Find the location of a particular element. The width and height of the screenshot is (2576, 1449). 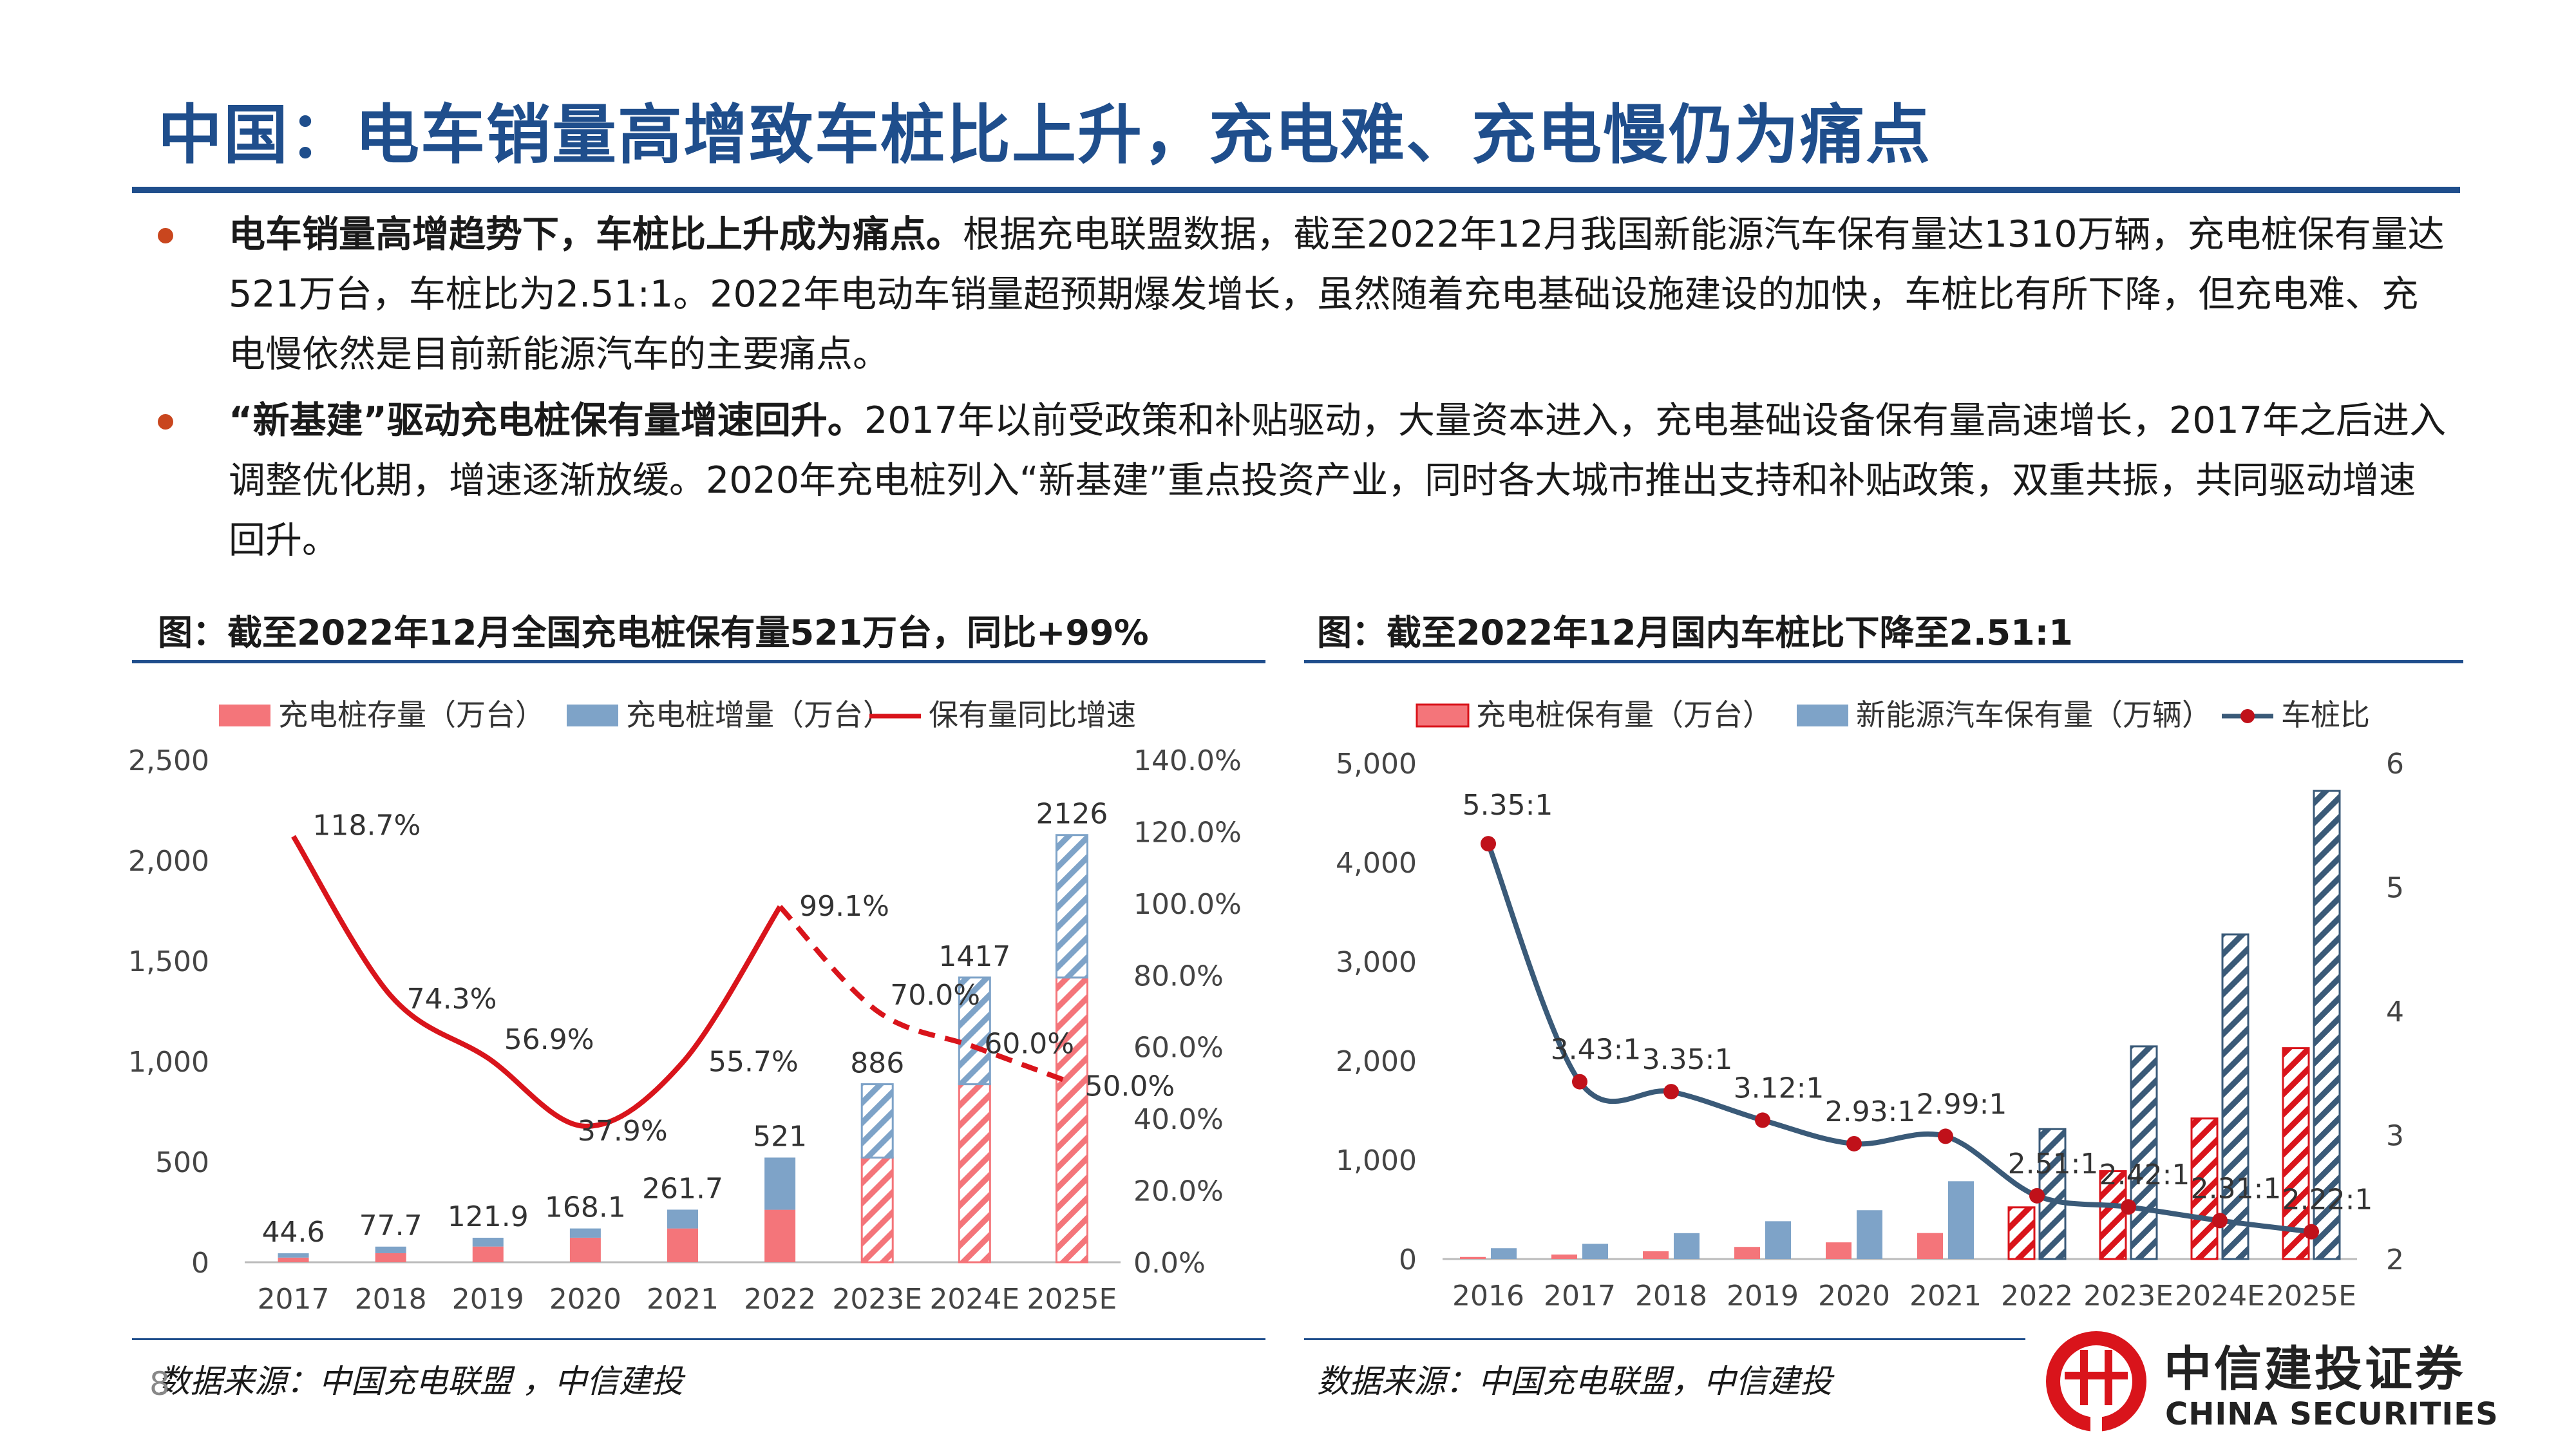

left-source-divider is located at coordinates (698, 1339).